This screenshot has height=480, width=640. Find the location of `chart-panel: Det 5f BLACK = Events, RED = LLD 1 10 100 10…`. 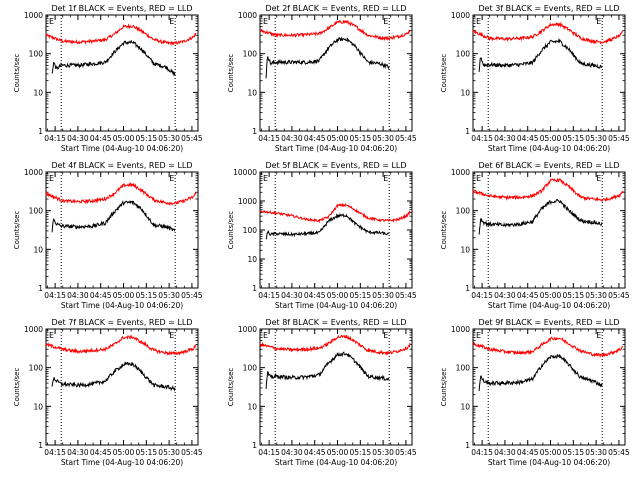

chart-panel: Det 5f BLACK = Events, RED = LLD 1 10 100 10… is located at coordinates (322, 235).